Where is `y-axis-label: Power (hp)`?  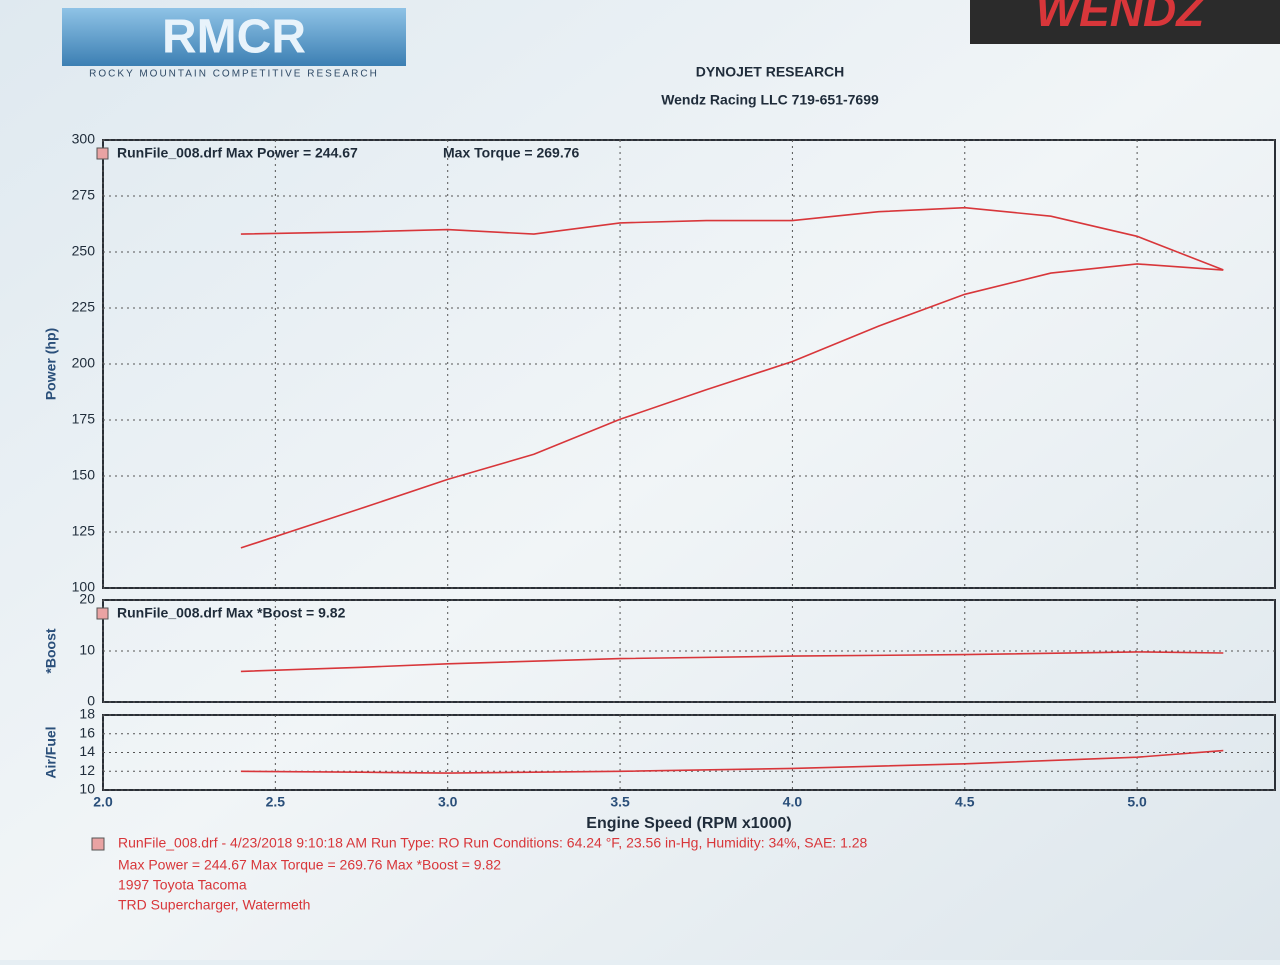 y-axis-label: Power (hp) is located at coordinates (51, 364).